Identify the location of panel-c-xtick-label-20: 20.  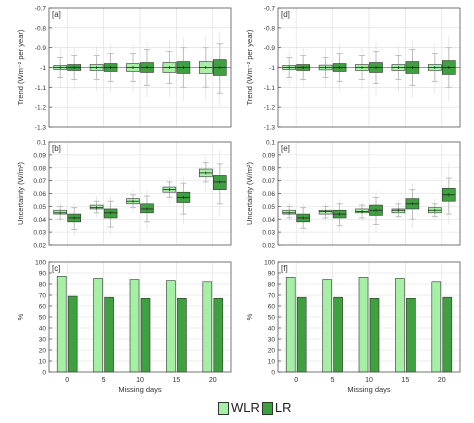
(213, 380).